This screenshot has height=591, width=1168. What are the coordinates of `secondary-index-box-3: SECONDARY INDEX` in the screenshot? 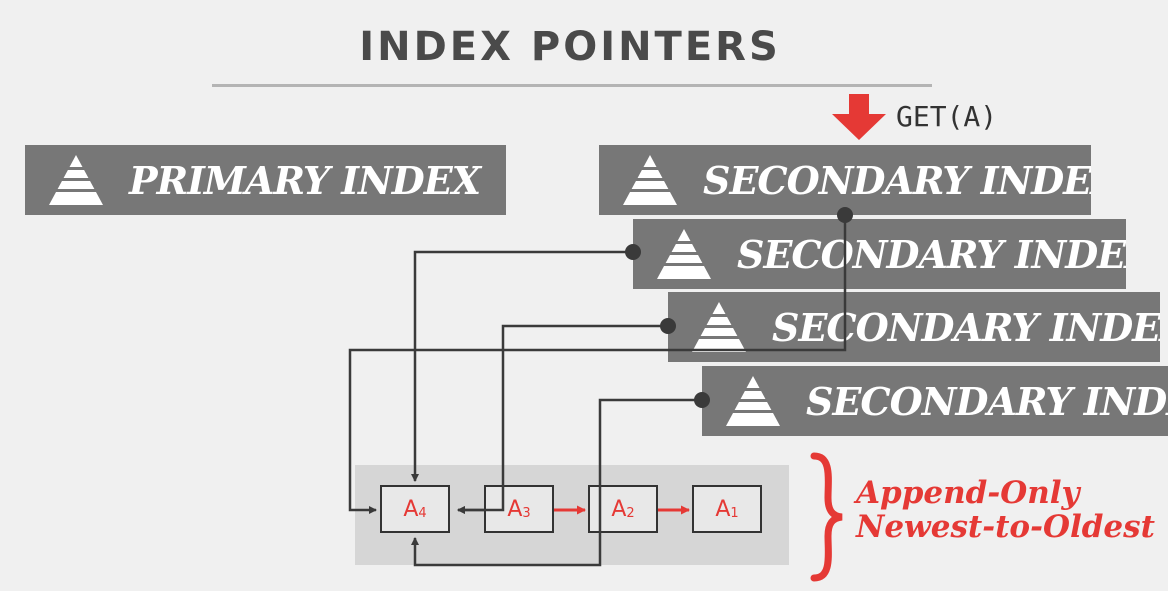 It's located at (914, 327).